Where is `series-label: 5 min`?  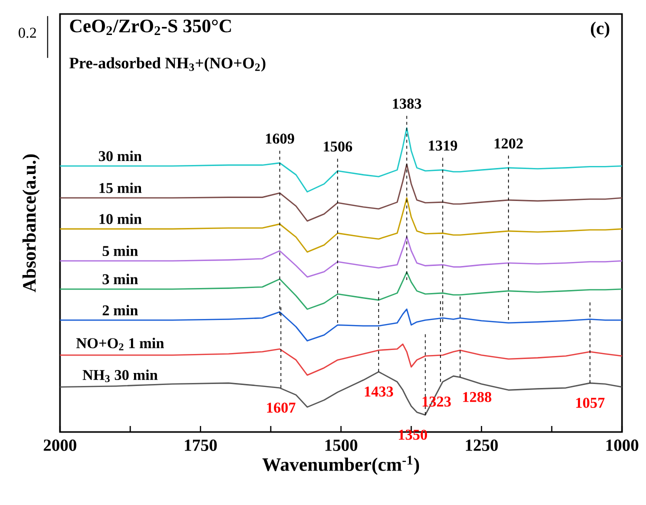 series-label: 5 min is located at coordinates (120, 250).